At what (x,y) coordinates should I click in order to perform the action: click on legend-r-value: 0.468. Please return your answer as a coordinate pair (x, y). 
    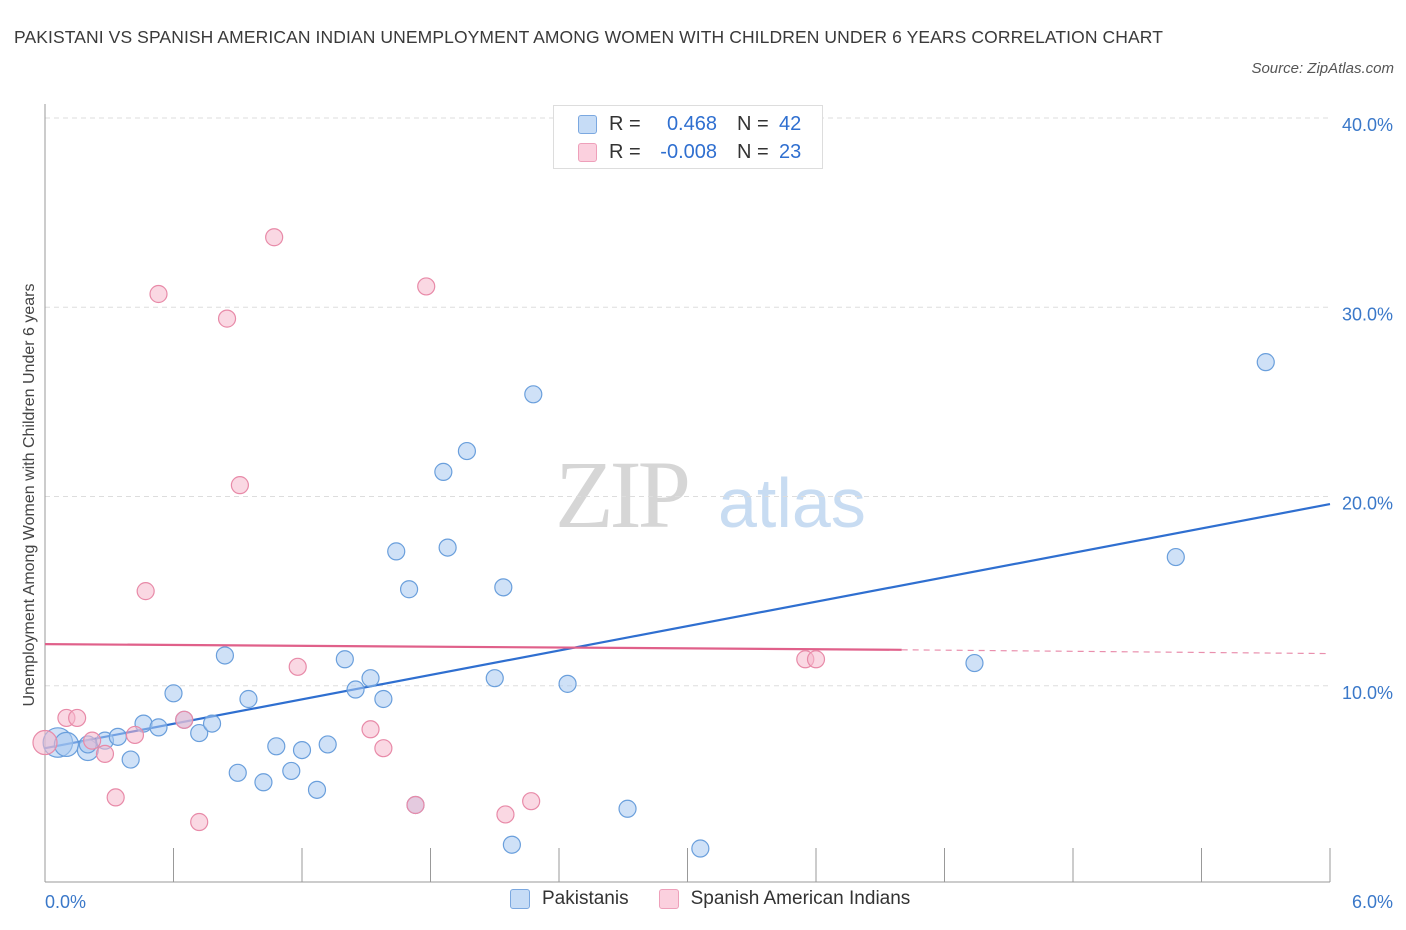
    Looking at the image, I should click on (691, 123).